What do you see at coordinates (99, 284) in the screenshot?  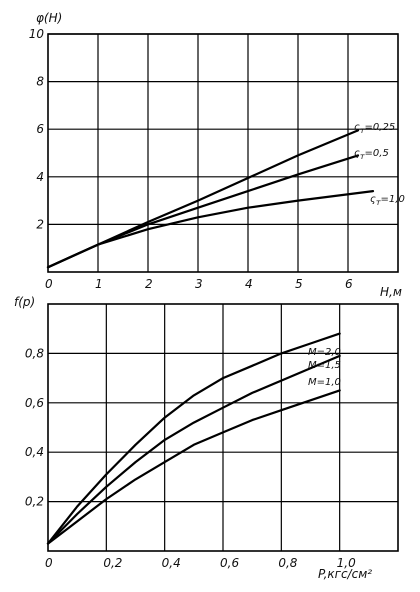 I see `top-x-tick-1: 1` at bounding box center [99, 284].